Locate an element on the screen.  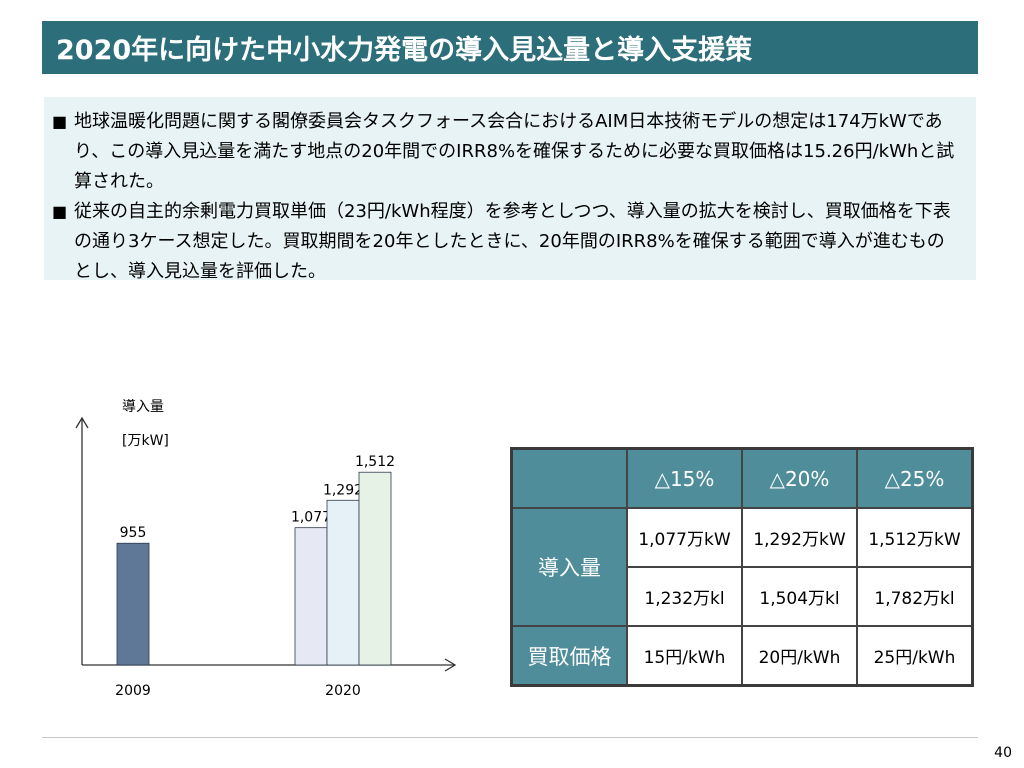
data-label: 955 is located at coordinates (133, 533).